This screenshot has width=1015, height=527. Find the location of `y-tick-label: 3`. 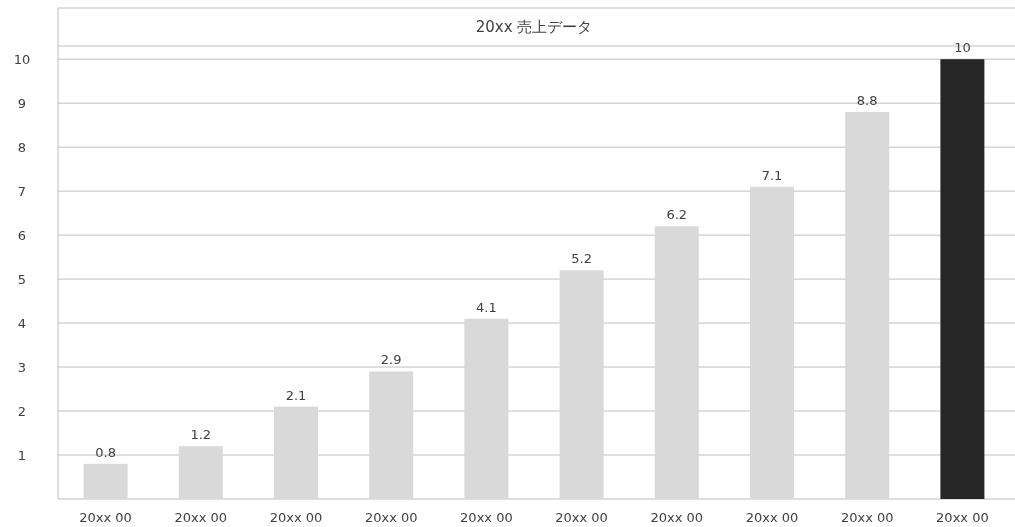

y-tick-label: 3 is located at coordinates (22, 368).